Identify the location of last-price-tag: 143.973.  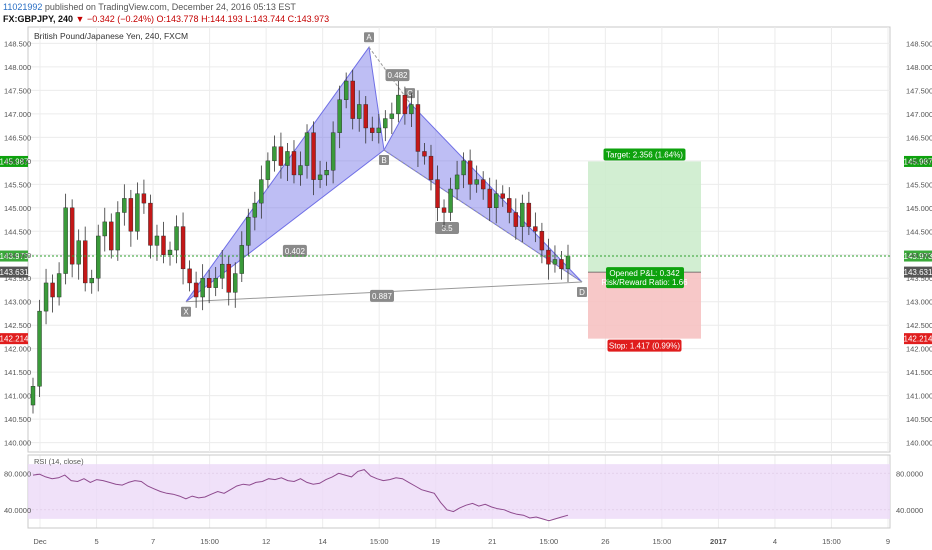
(918, 256).